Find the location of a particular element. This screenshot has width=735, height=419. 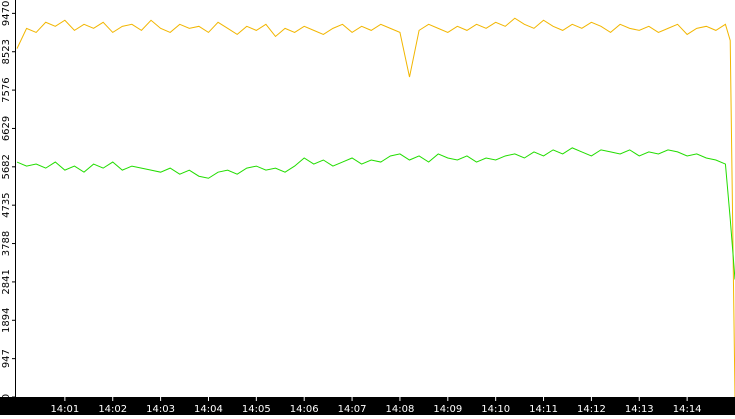

x-tick-label: 14:11 is located at coordinates (543, 409).